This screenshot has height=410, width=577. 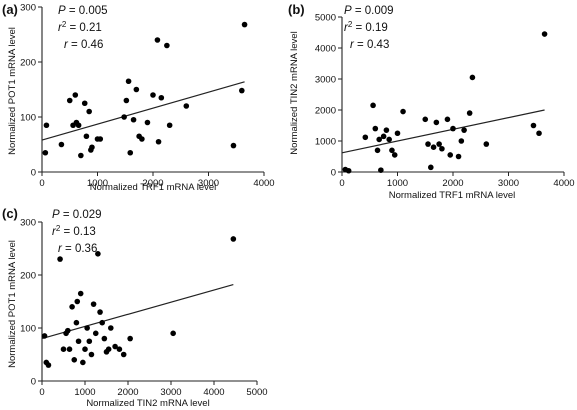 I want to click on x-tick-label-b-0: 0, so click(x=341, y=183).